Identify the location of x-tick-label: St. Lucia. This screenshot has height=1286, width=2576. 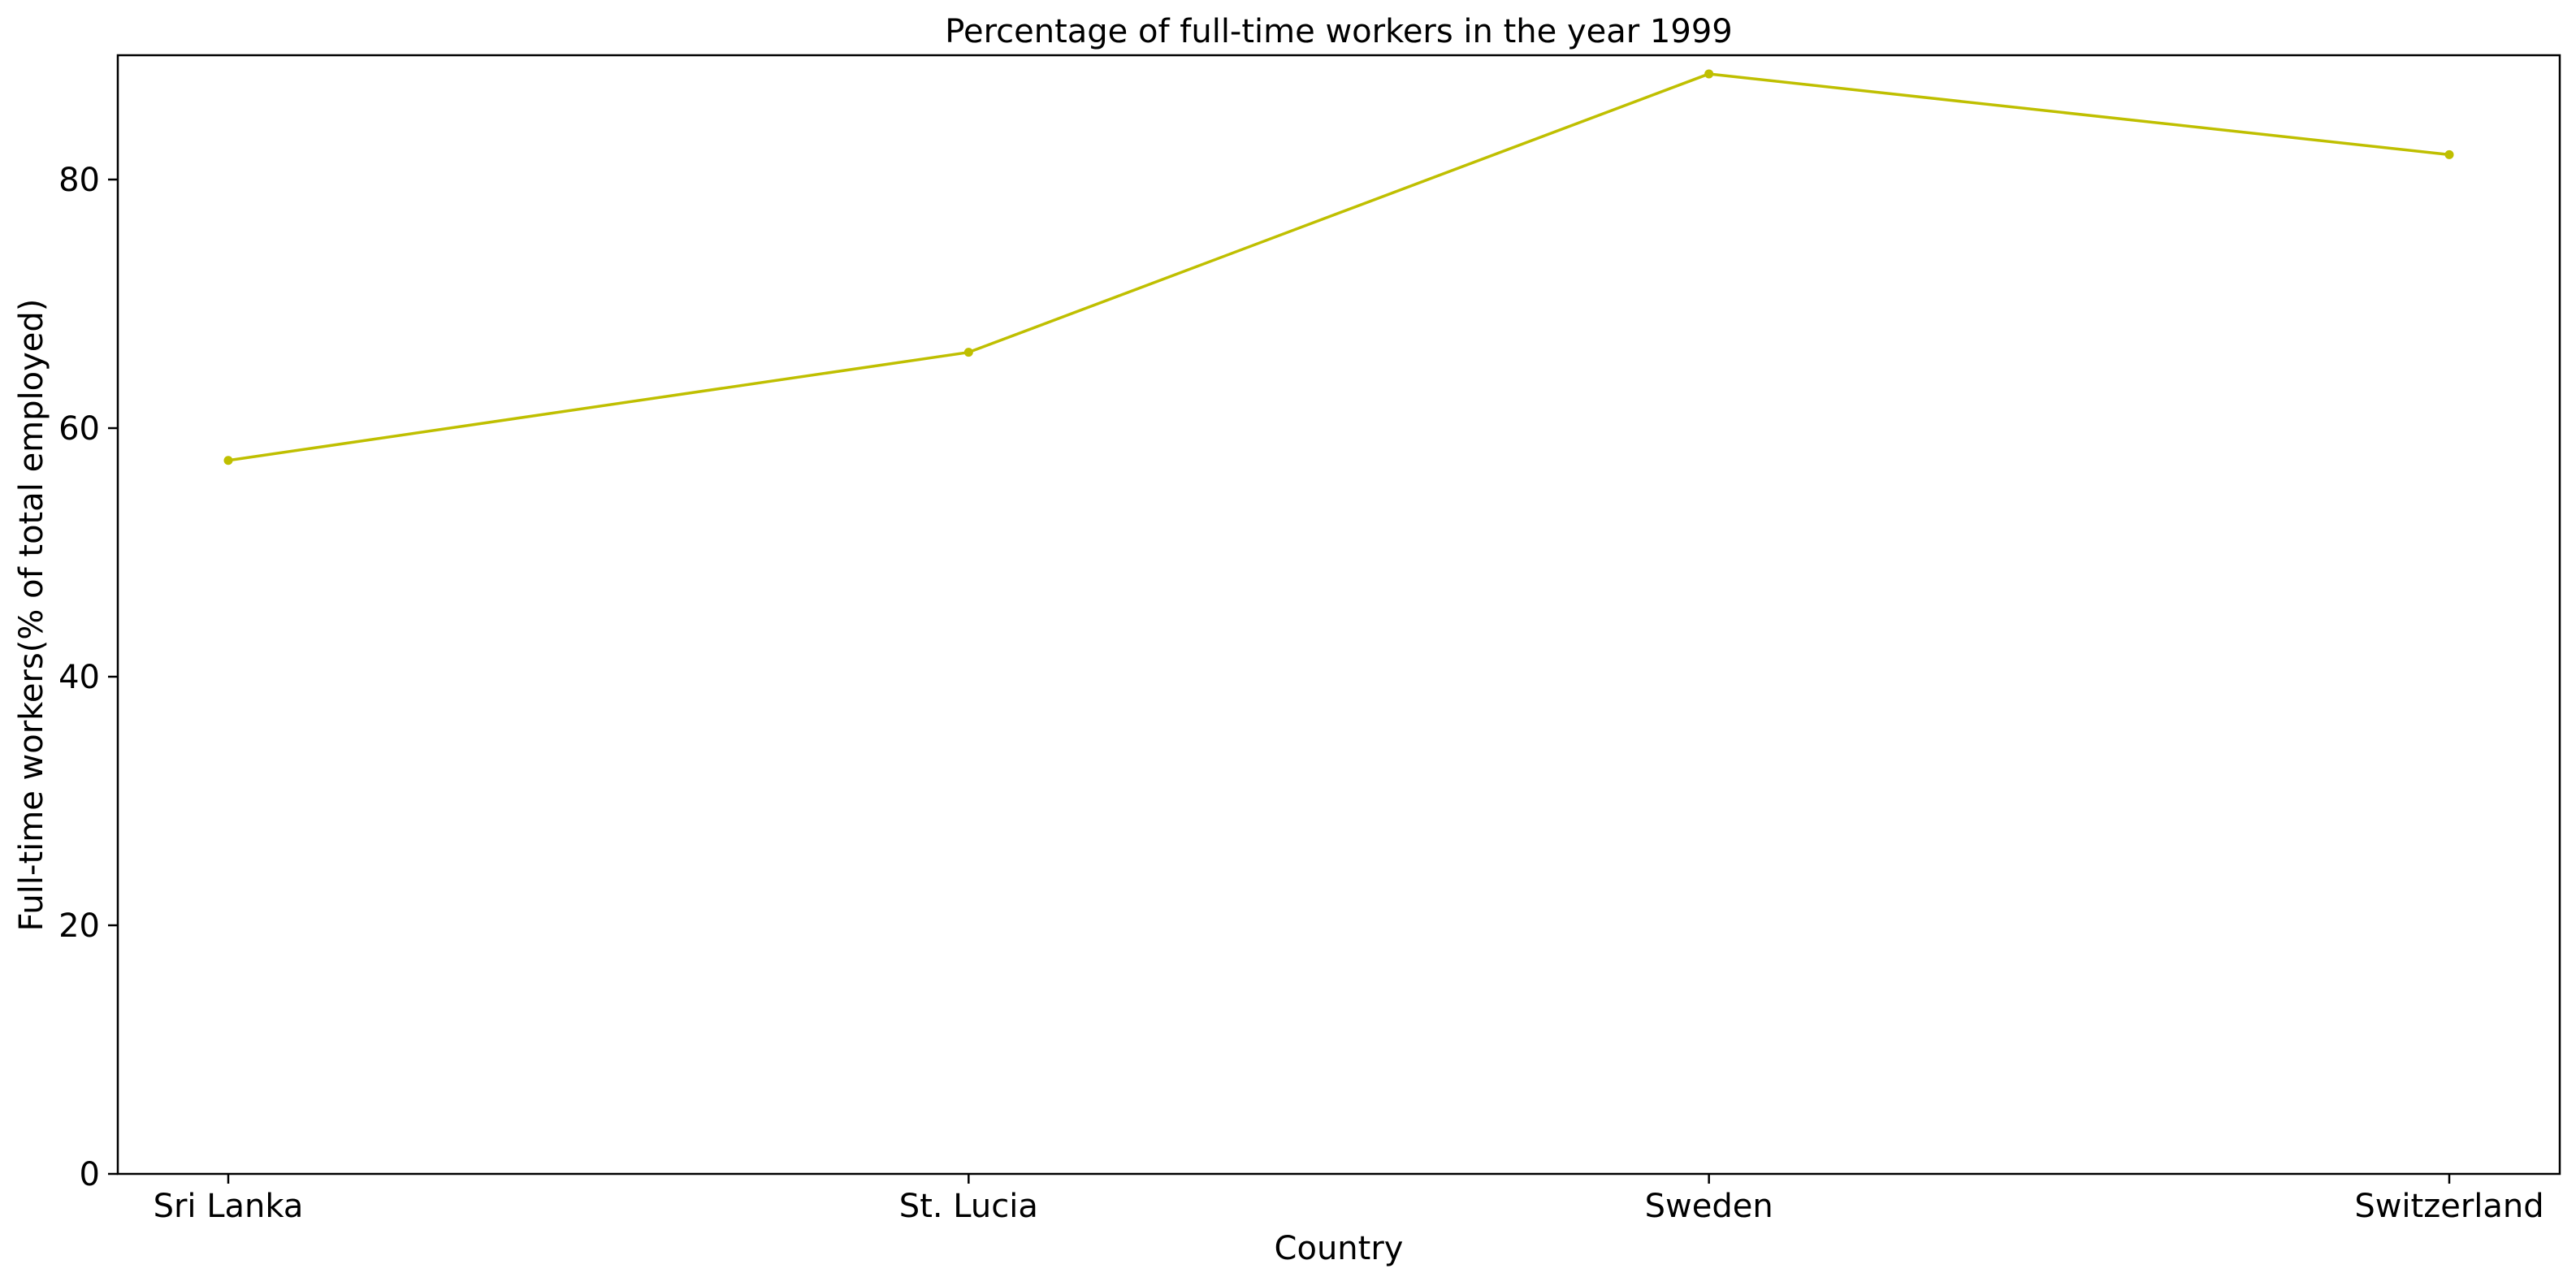
(969, 1206).